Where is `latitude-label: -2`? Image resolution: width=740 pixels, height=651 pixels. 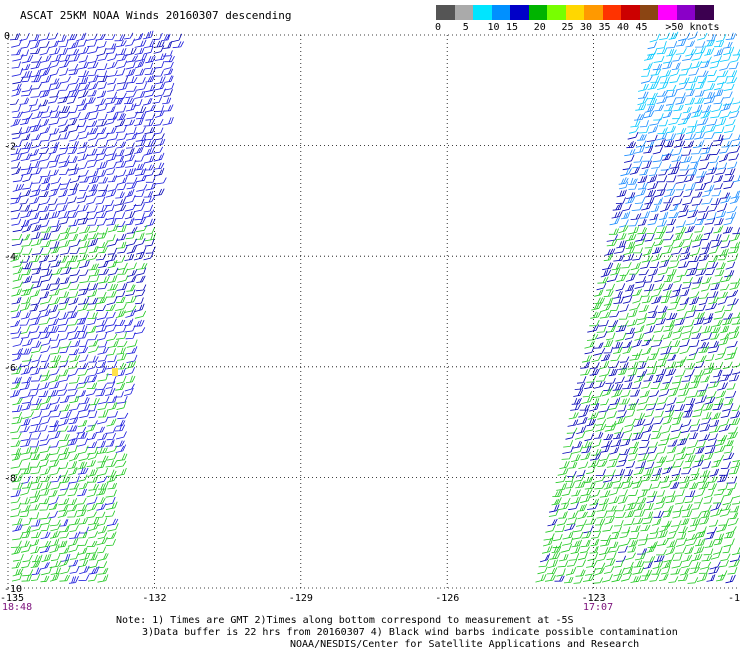
latitude-label: -2 is located at coordinates (10, 147).